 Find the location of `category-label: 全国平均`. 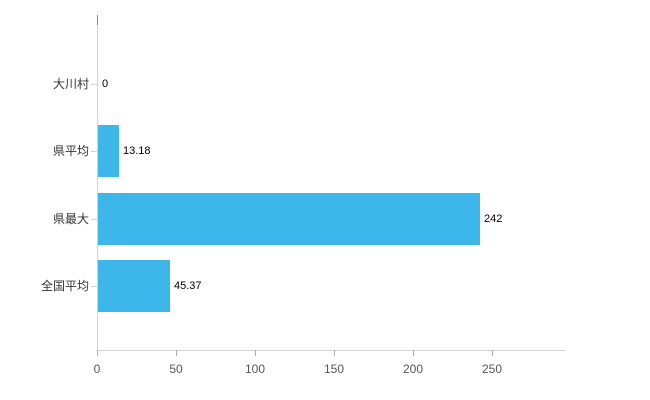

category-label: 全国平均 is located at coordinates (64, 286).